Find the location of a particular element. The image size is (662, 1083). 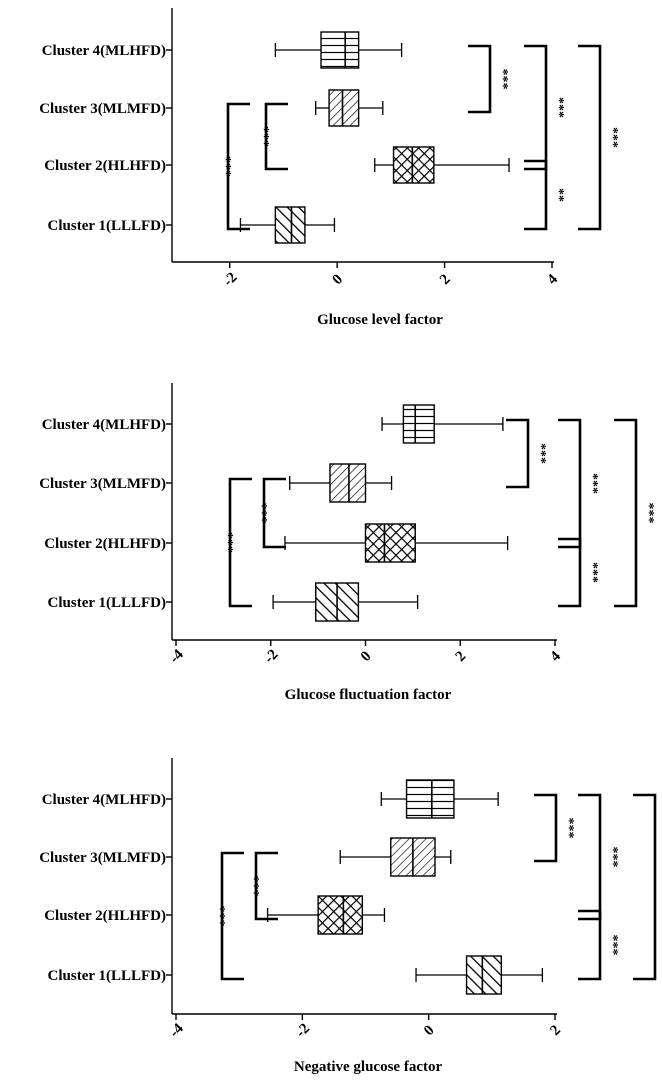

panel-3-xlabel: Negative glucose factor is located at coordinates (368, 1067).